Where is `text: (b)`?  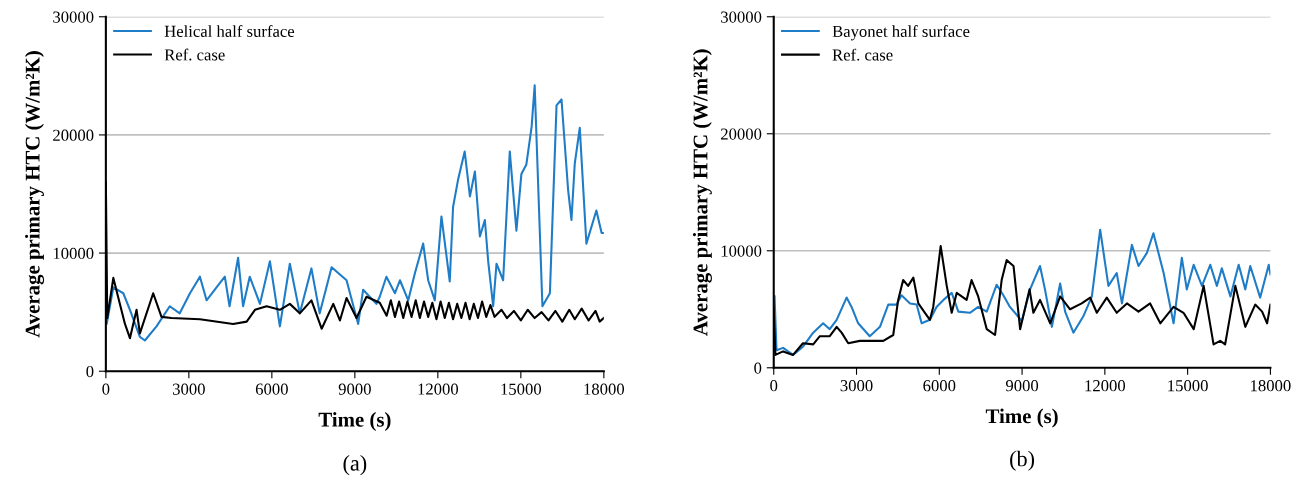
text: (b) is located at coordinates (1022, 460).